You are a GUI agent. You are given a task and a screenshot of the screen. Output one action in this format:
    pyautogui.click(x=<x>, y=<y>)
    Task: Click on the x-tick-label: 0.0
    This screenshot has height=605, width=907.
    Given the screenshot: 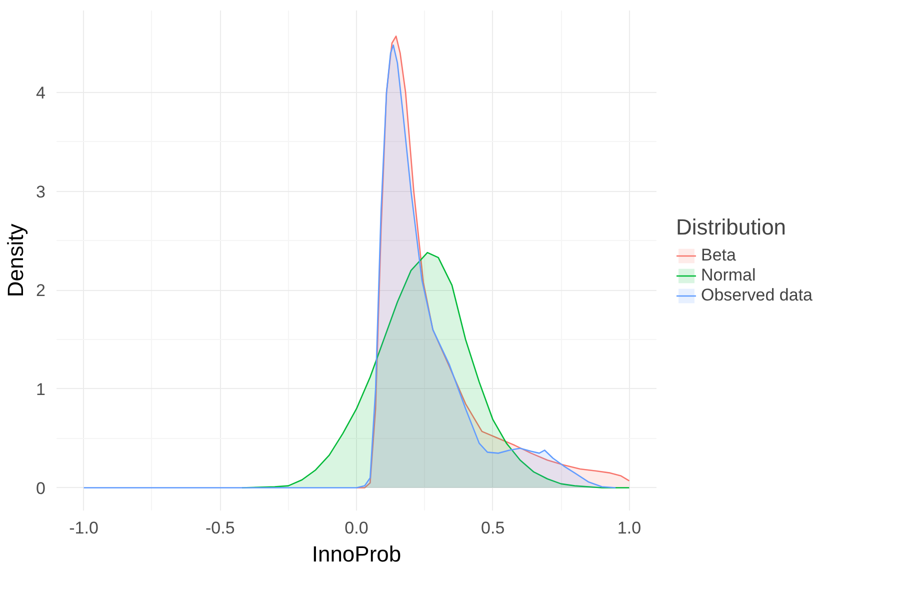 What is the action you would take?
    pyautogui.click(x=356, y=528)
    